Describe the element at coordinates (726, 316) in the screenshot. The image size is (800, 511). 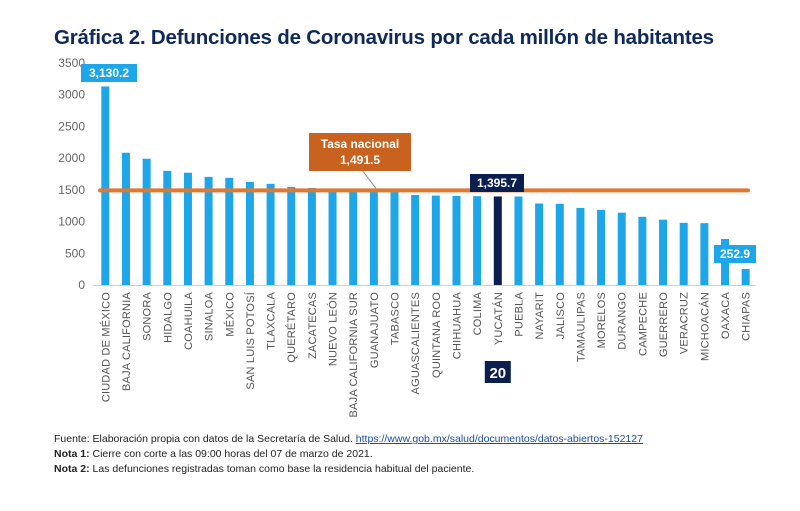
I see `x-tick-label: OAXACA` at that location.